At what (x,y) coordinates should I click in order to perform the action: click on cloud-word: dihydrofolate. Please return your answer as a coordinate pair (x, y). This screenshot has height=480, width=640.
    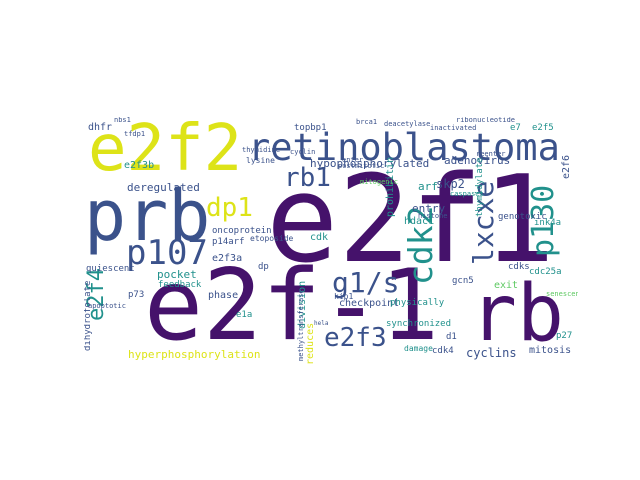
    Looking at the image, I should click on (88, 315).